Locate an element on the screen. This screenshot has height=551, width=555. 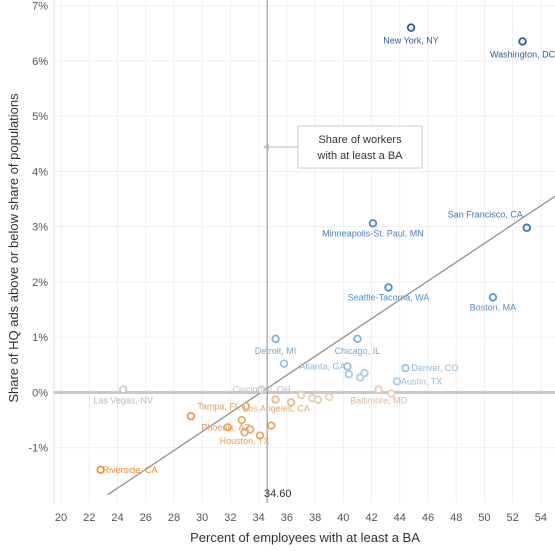
point-label: Washington, DC is located at coordinates (522, 54).